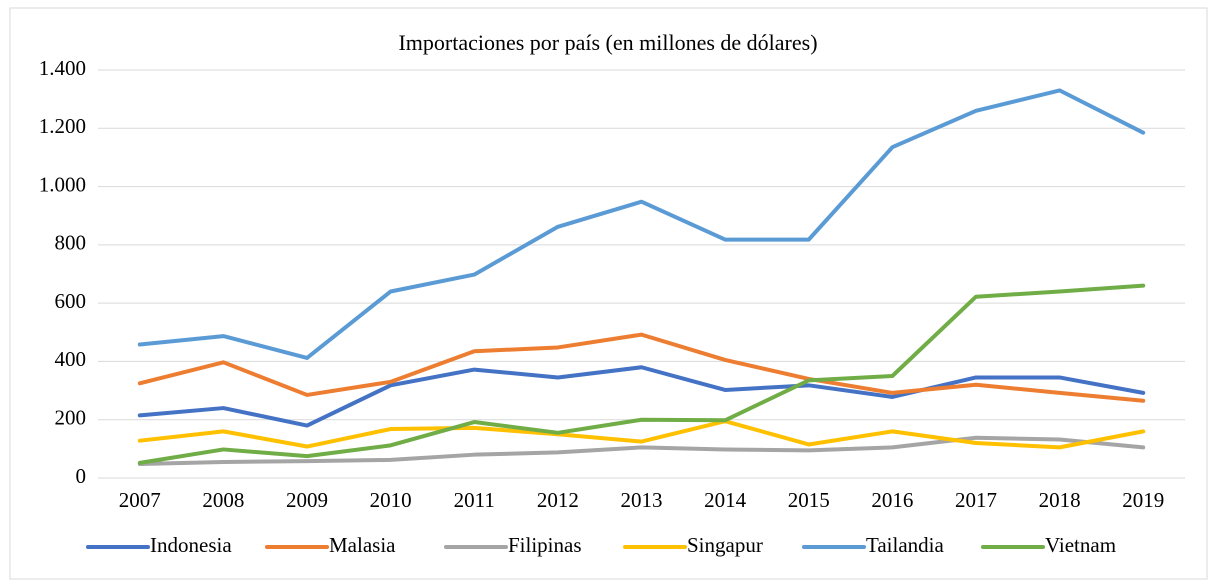  What do you see at coordinates (71, 359) in the screenshot?
I see `y-tick-label: 400` at bounding box center [71, 359].